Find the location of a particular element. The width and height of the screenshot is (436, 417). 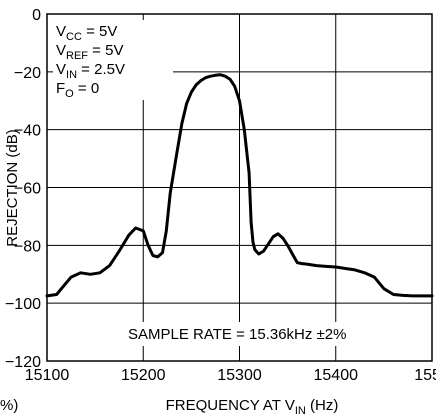

y-tick-label: −60 is located at coordinates (27, 189).